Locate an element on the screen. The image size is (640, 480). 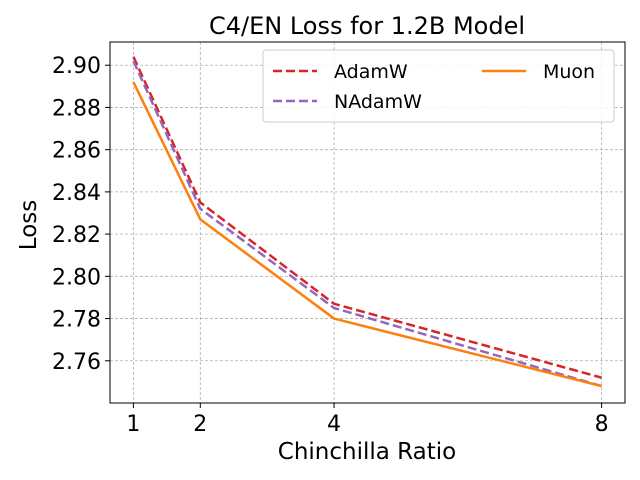
y-tick-label: 2.80 is located at coordinates (76, 277).